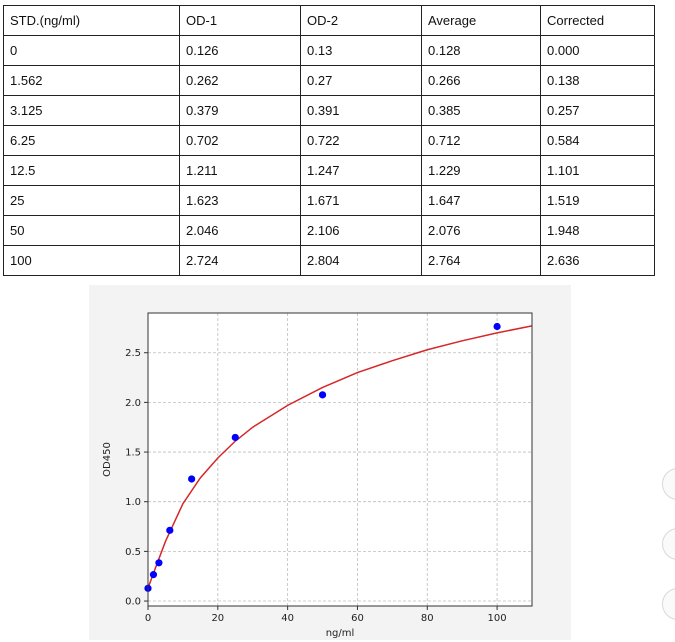 This screenshot has height=642, width=675. I want to click on table-cell: 0.13, so click(361, 50).